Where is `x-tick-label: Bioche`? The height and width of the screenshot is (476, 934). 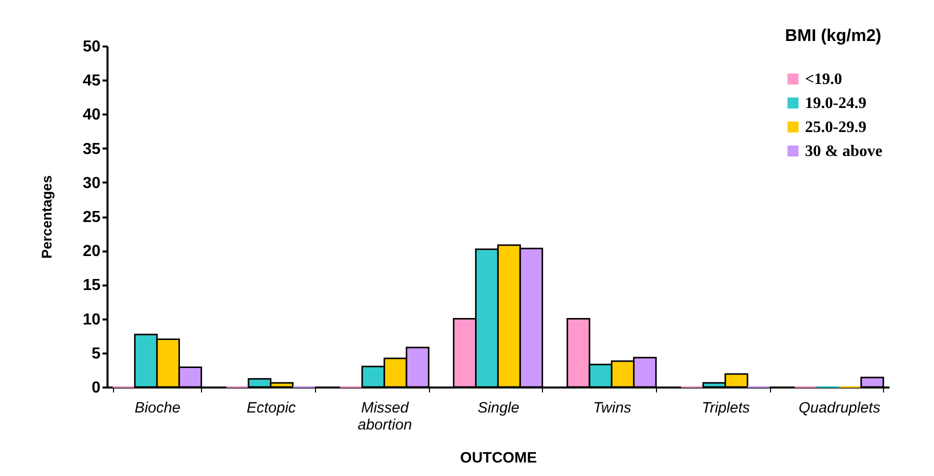 x-tick-label: Bioche is located at coordinates (157, 408).